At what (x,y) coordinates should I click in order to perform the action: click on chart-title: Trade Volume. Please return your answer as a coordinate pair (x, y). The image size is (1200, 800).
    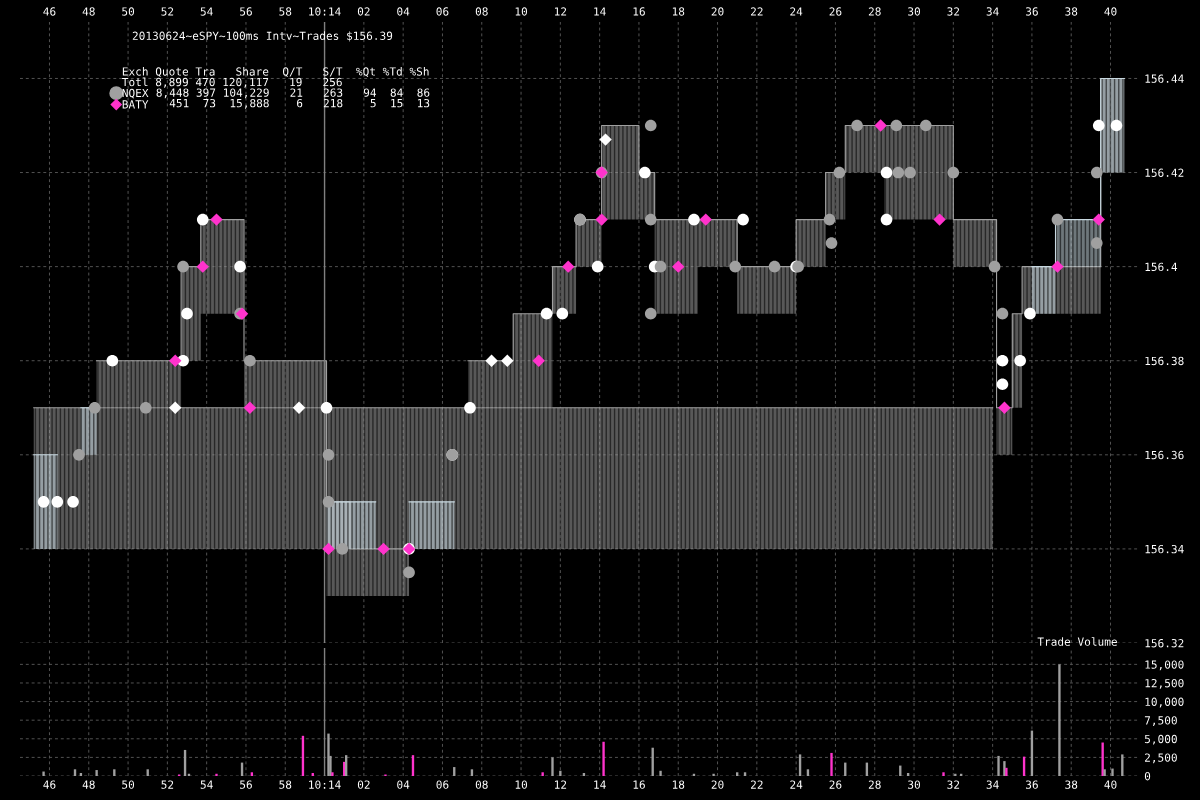
    Looking at the image, I should click on (1077, 641).